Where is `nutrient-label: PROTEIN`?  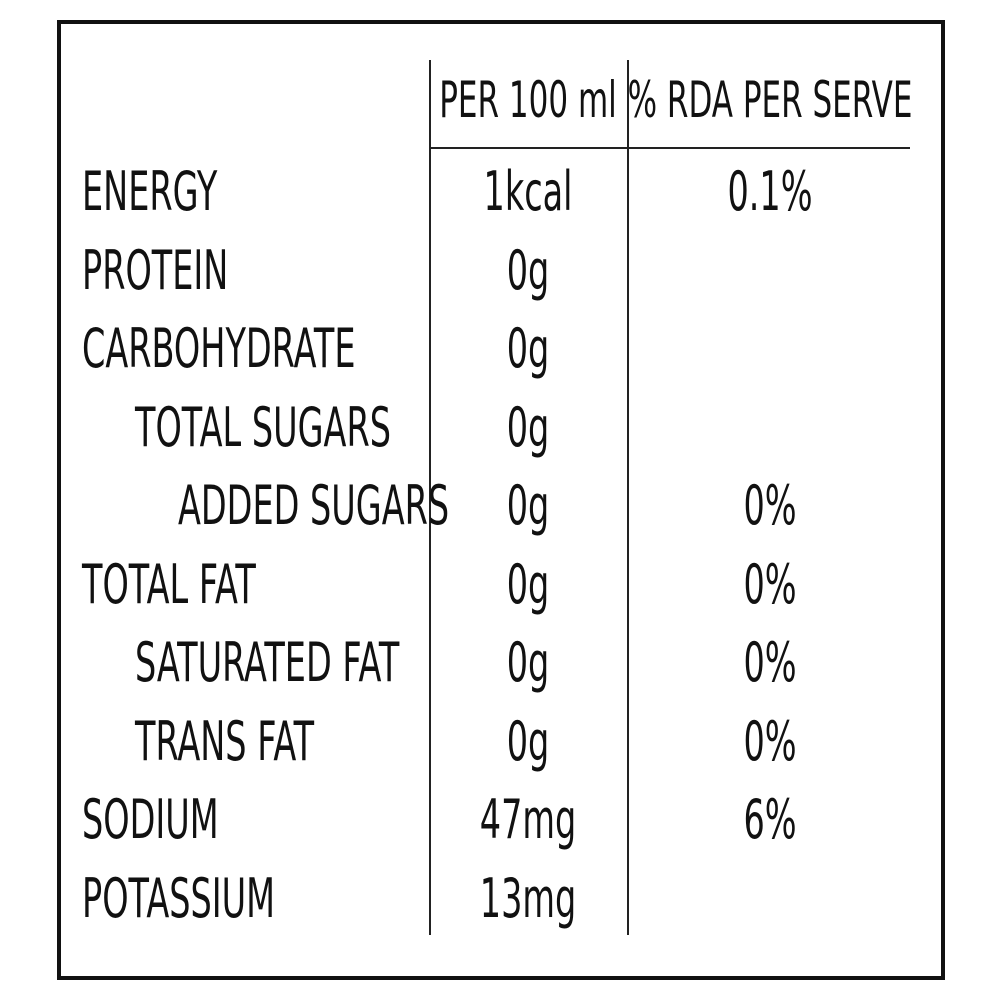 nutrient-label: PROTEIN is located at coordinates (200, 270).